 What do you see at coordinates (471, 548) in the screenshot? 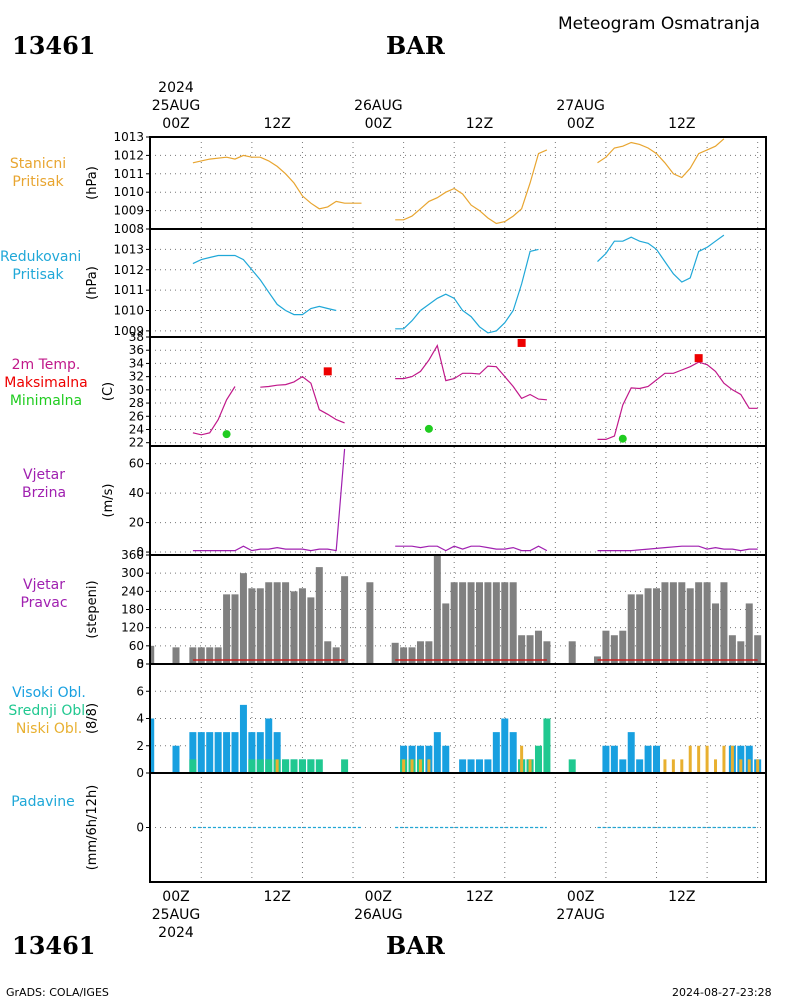
I see `wind-speed-line` at bounding box center [471, 548].